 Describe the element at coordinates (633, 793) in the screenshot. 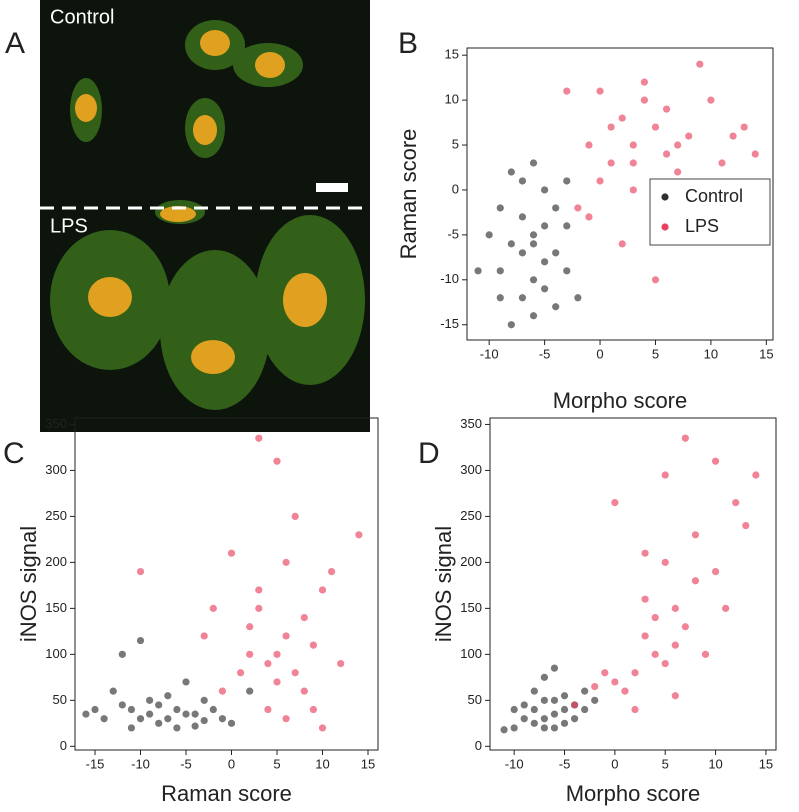

I see `x-axis-label: Morpho score` at that location.